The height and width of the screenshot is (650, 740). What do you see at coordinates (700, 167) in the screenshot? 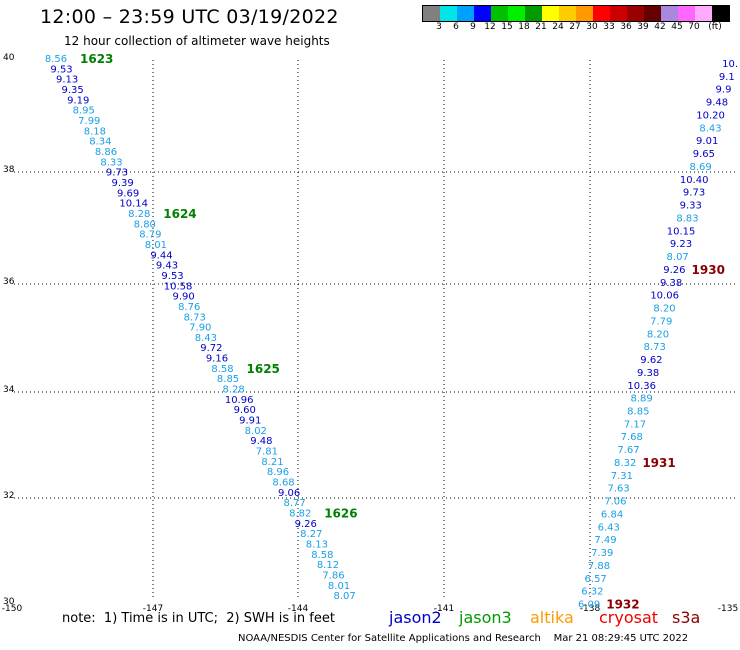
I see `wave-height-point: 8.69` at bounding box center [700, 167].